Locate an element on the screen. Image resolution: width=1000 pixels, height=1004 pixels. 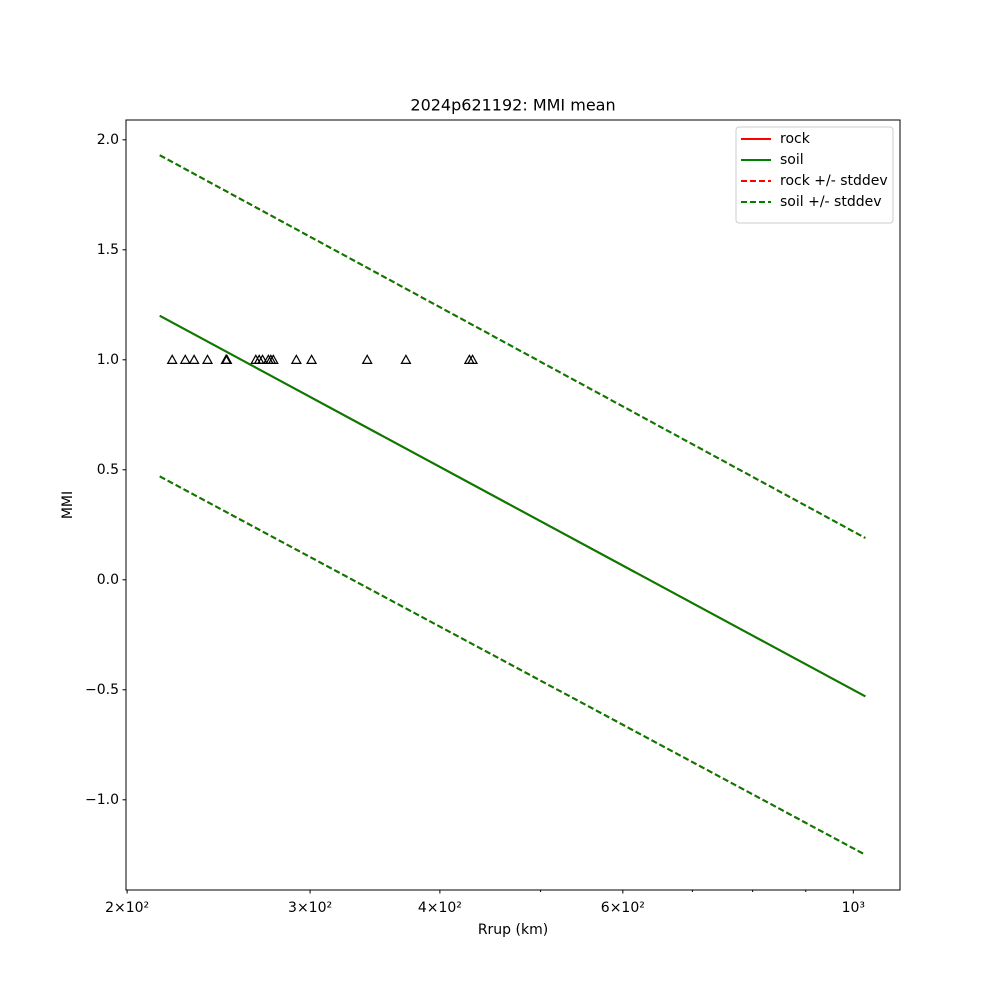
y-tick-label: −0.5 is located at coordinates (102, 690).